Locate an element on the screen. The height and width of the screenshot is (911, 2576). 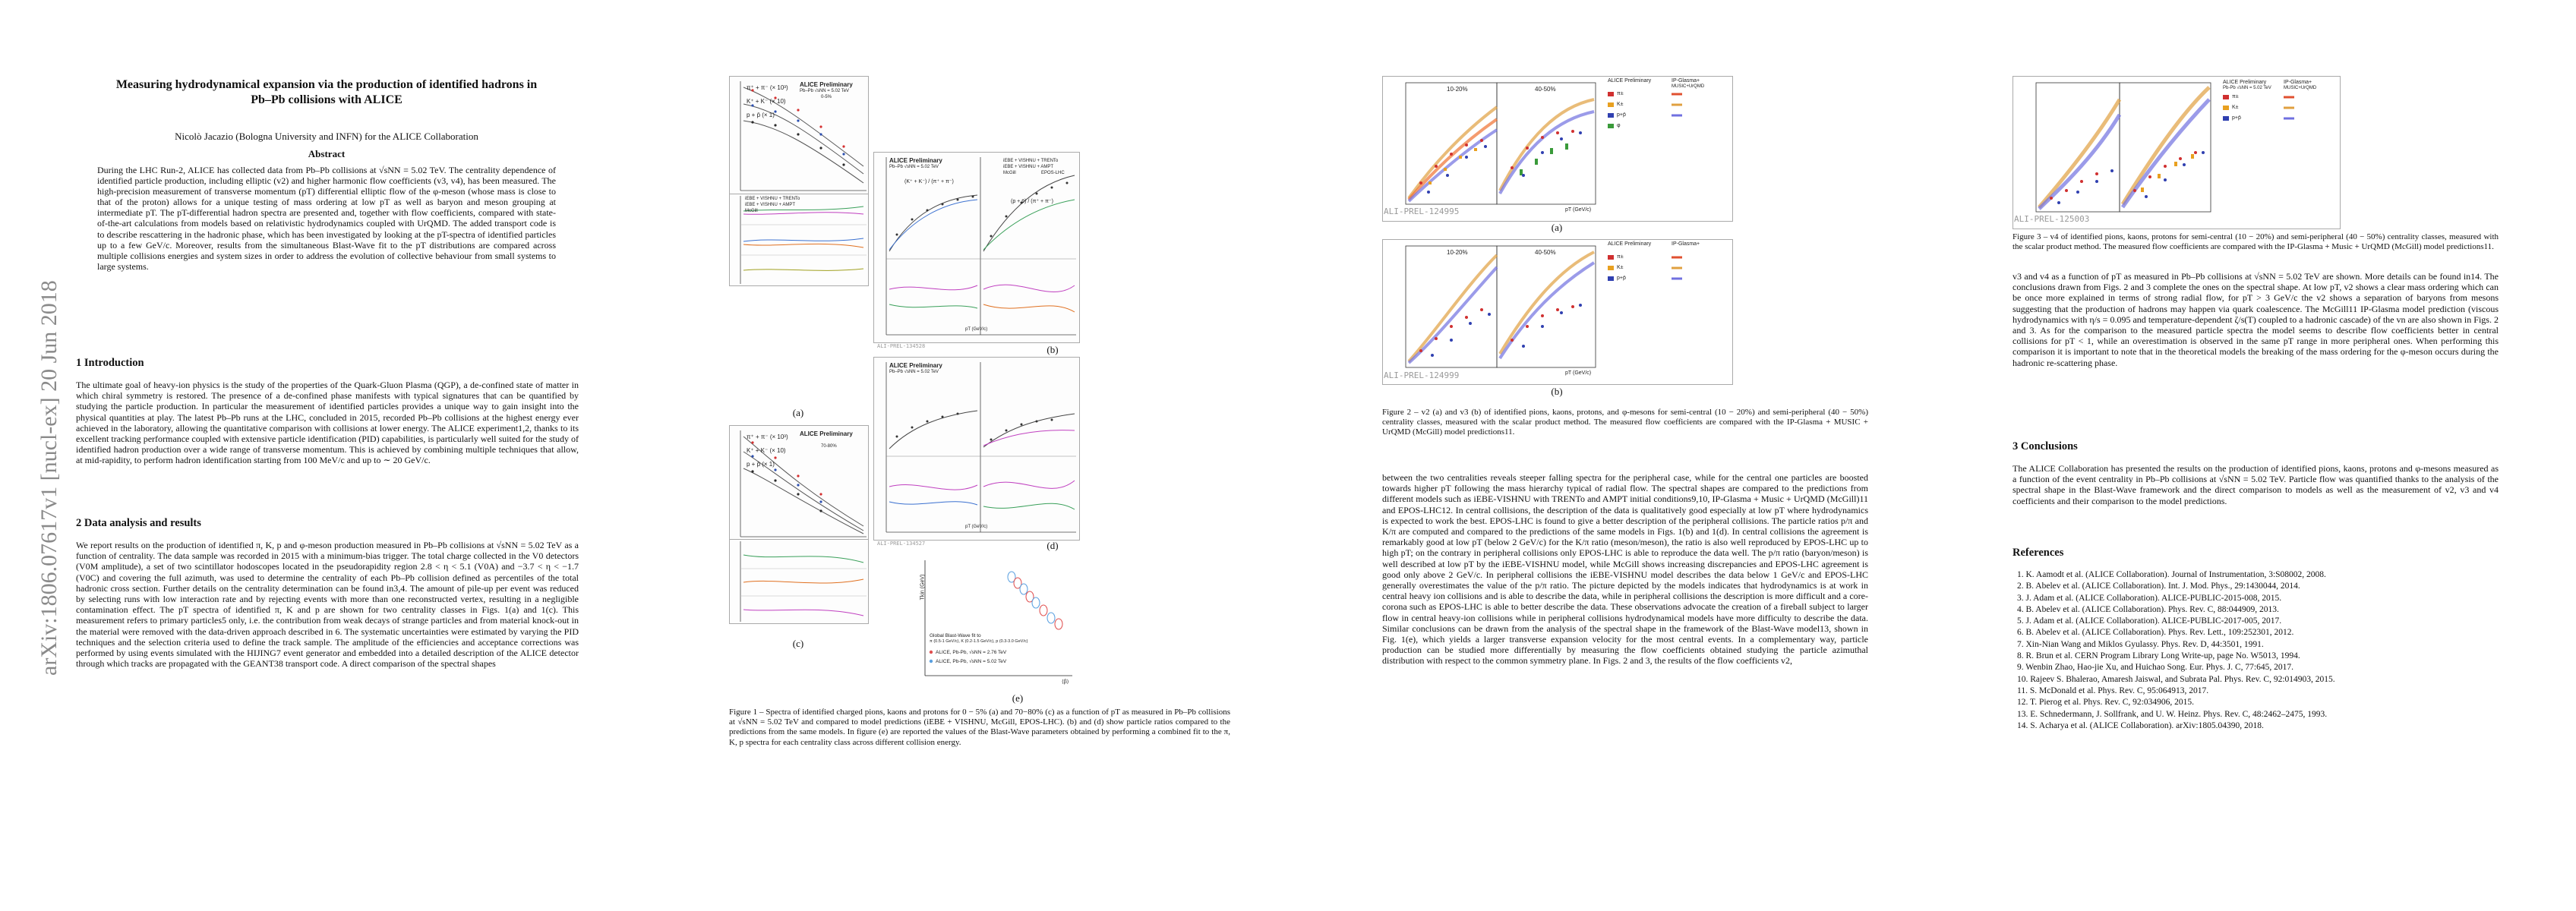
fig3-model2: MUSIC+UrQMD is located at coordinates (2300, 88).